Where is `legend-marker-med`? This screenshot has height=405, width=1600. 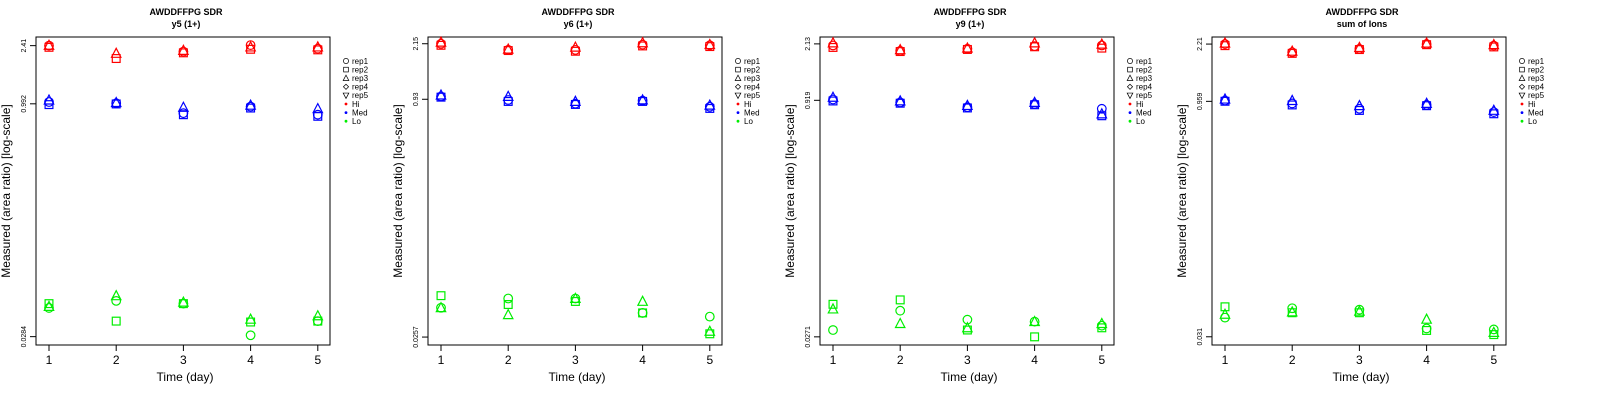 legend-marker-med is located at coordinates (346, 112).